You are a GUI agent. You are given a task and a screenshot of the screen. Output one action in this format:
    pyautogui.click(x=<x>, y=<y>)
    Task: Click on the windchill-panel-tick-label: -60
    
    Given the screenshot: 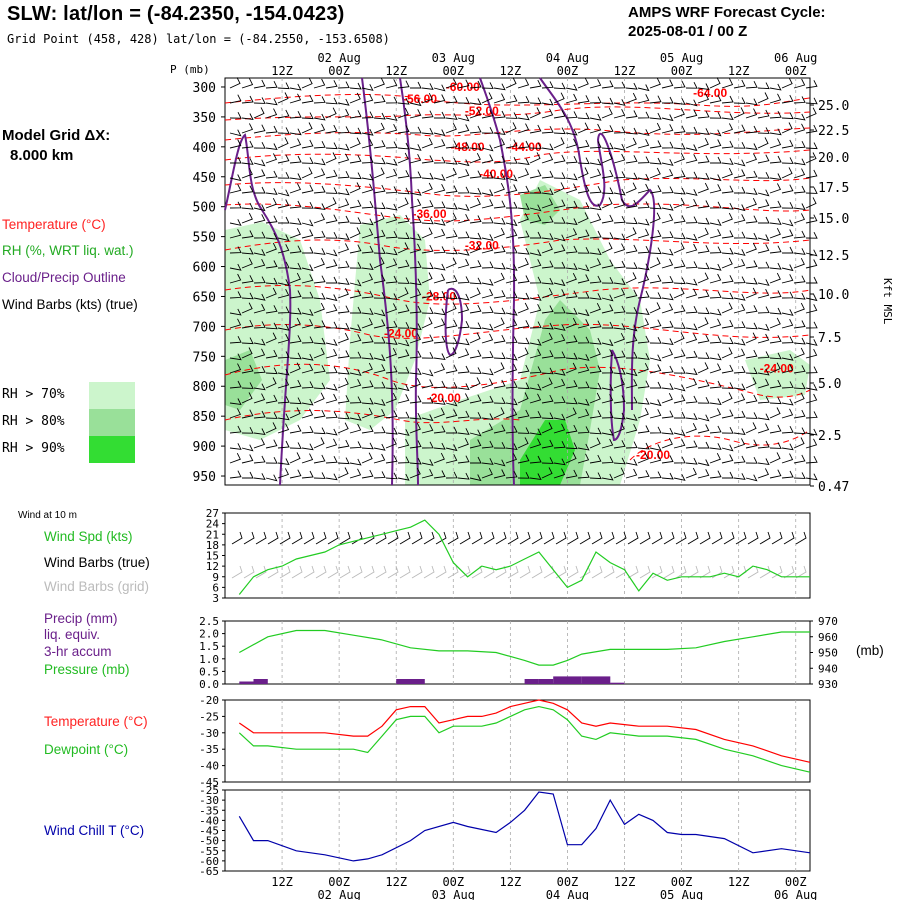 What is the action you would take?
    pyautogui.click(x=209, y=861)
    